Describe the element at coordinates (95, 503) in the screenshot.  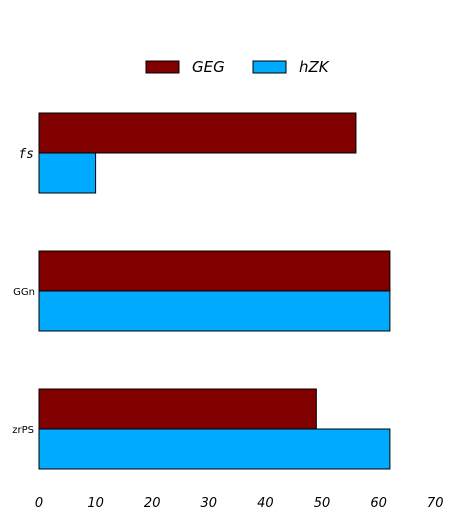
I see `x-tick-label: 10` at that location.